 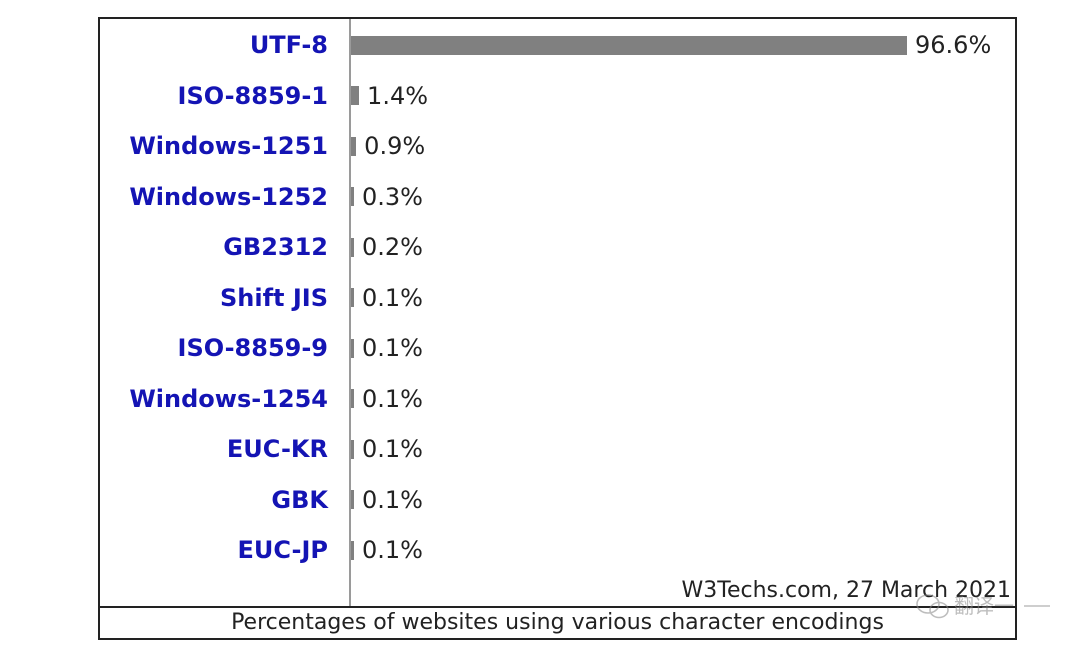 I want to click on category-label: UTF-8, so click(x=288, y=45).